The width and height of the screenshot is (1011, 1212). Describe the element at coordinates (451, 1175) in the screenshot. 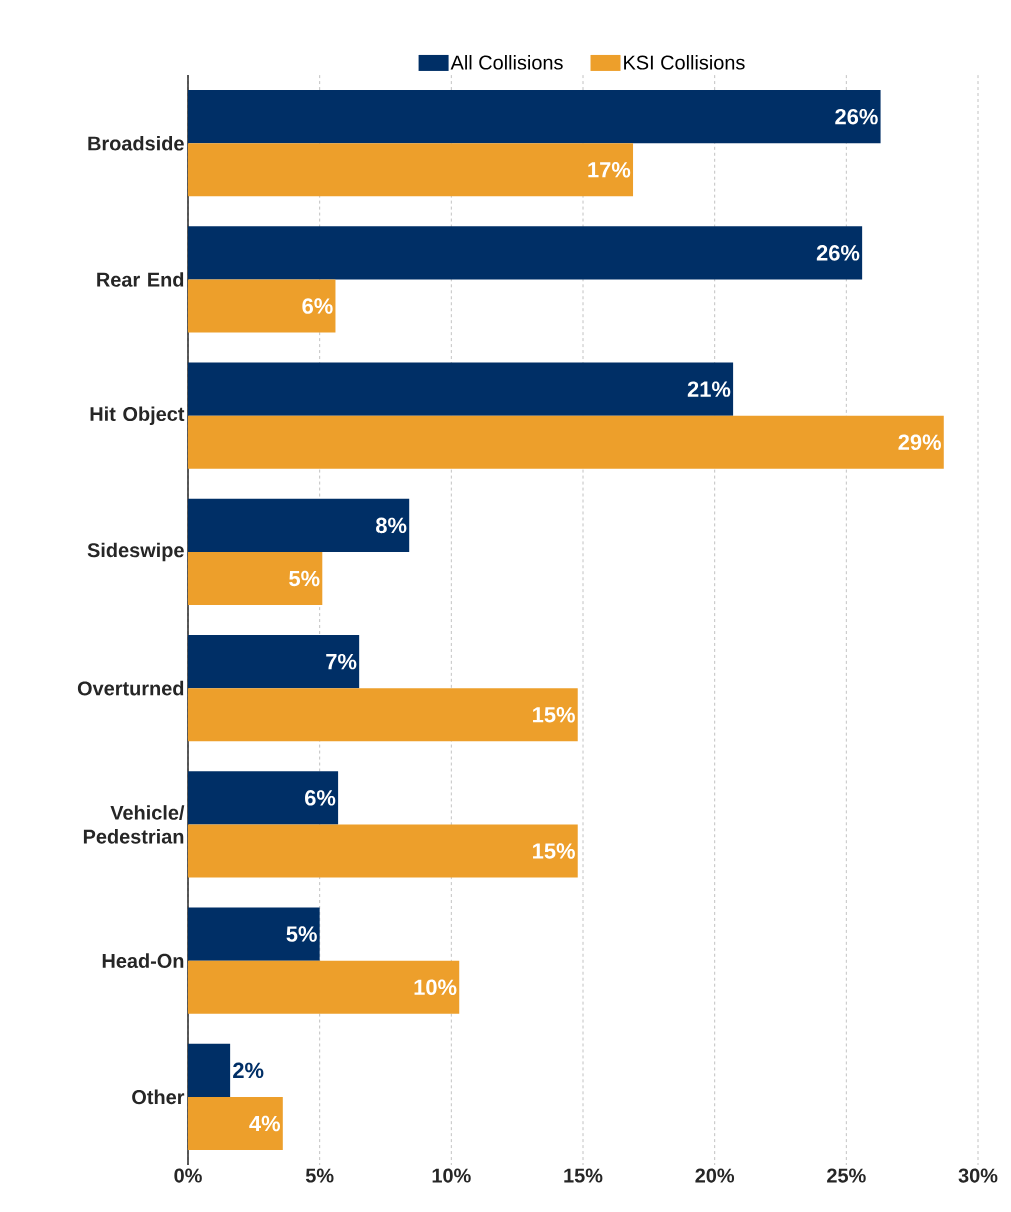

I see `x-tick-label: 10%` at that location.